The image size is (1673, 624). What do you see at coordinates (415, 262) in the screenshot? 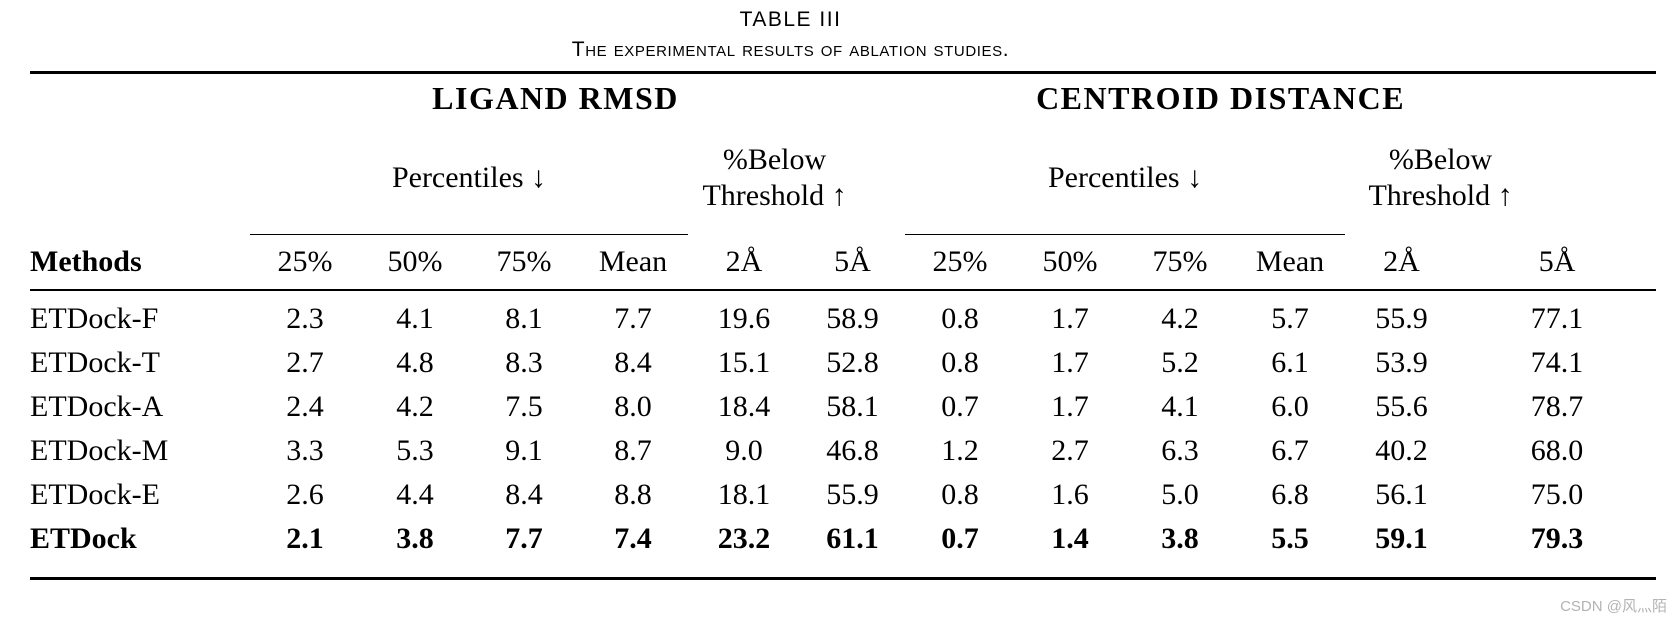
I see `col-header-50pct-ligand: 50%` at bounding box center [415, 262].